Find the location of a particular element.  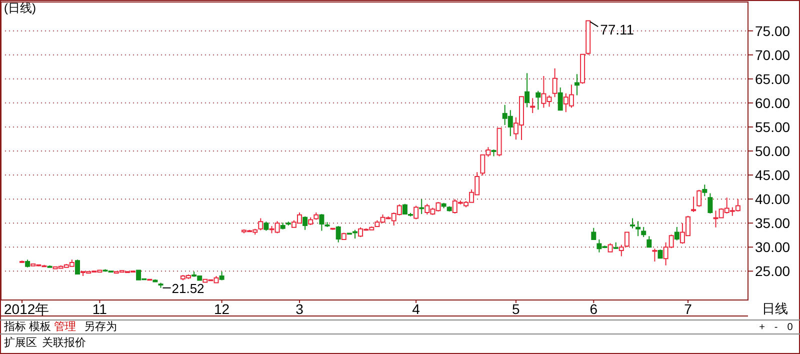

y-tick-label: 75.00 is located at coordinates (772, 30).